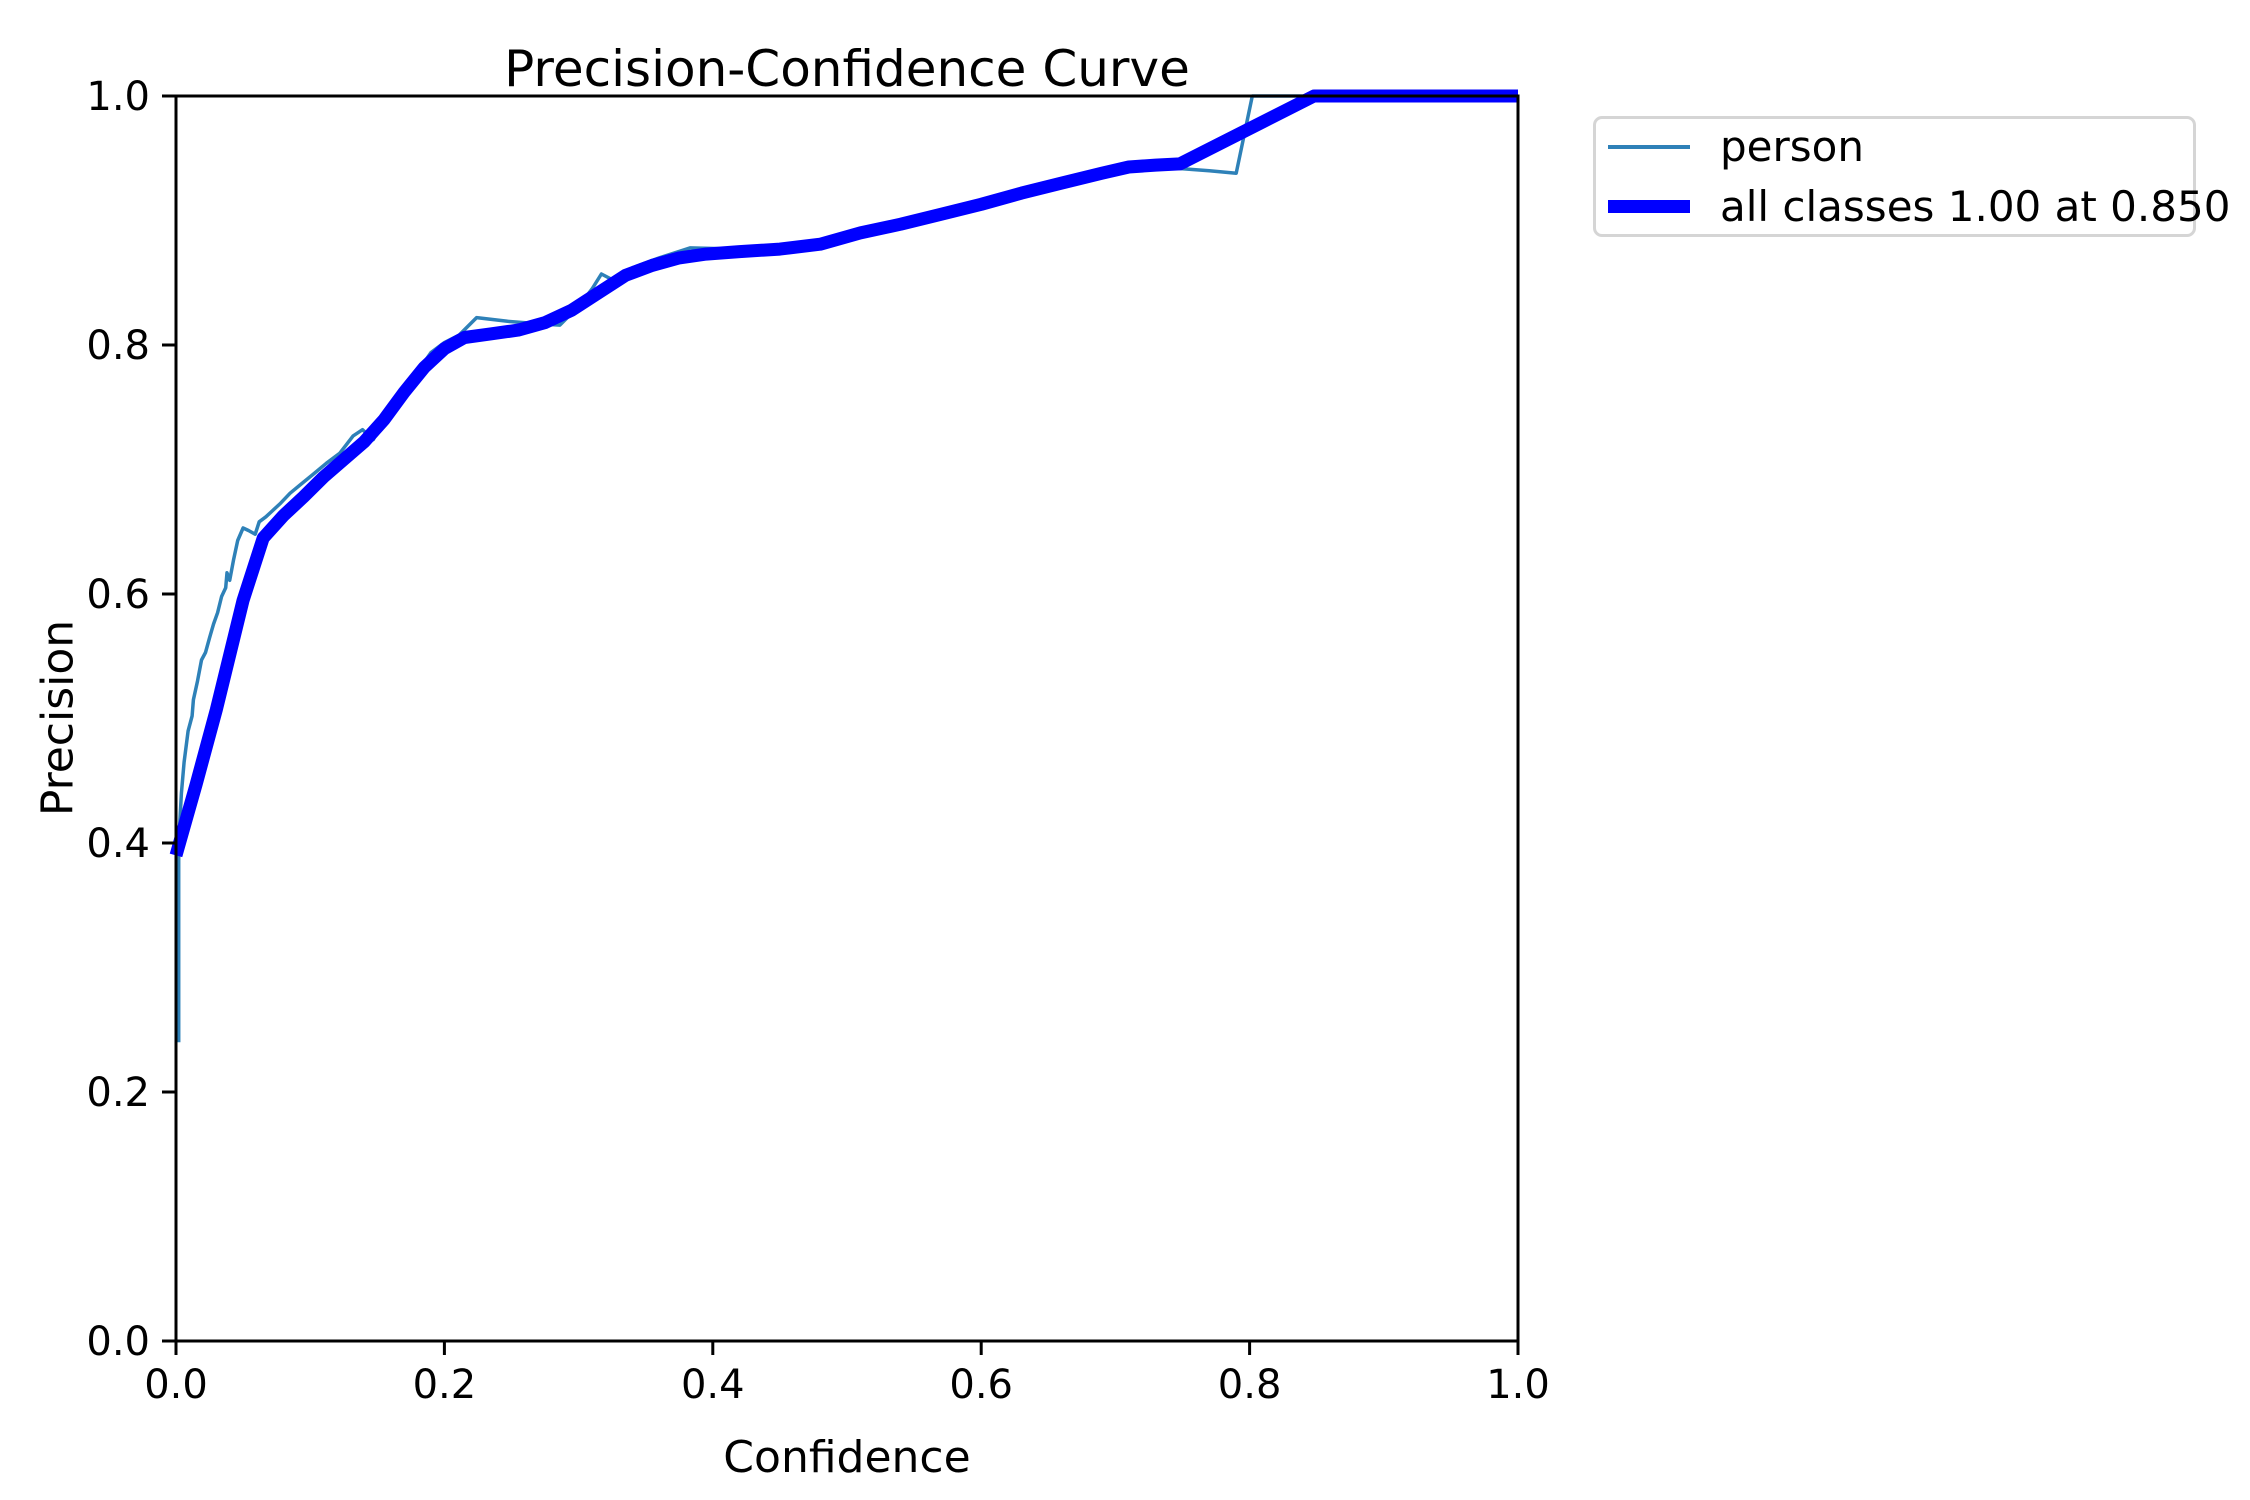 The width and height of the screenshot is (2250, 1500). I want to click on x-tick-label-4: 0.8, so click(1250, 1385).